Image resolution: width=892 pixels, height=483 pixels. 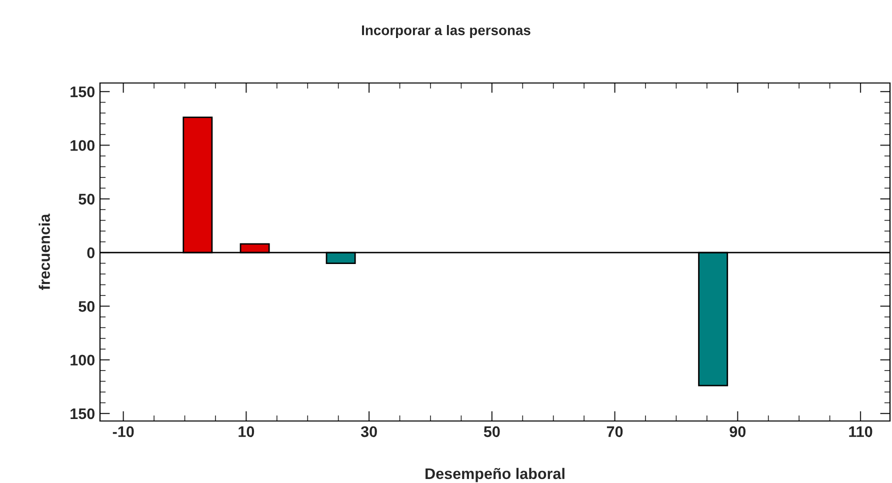 I want to click on y-tick-label: 0, so click(x=91, y=252).